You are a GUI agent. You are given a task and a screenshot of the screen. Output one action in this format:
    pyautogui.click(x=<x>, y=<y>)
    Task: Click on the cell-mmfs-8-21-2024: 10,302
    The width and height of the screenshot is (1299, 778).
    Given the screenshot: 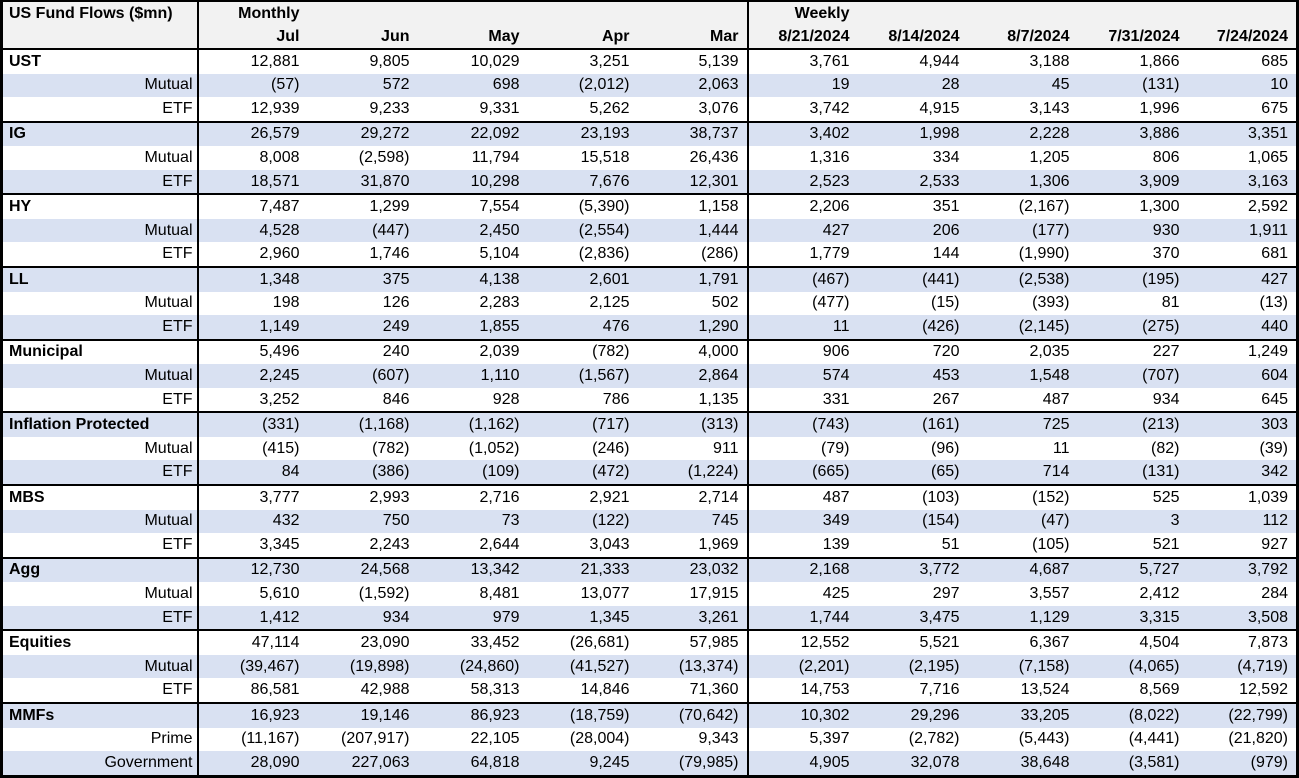 What is the action you would take?
    pyautogui.click(x=802, y=715)
    